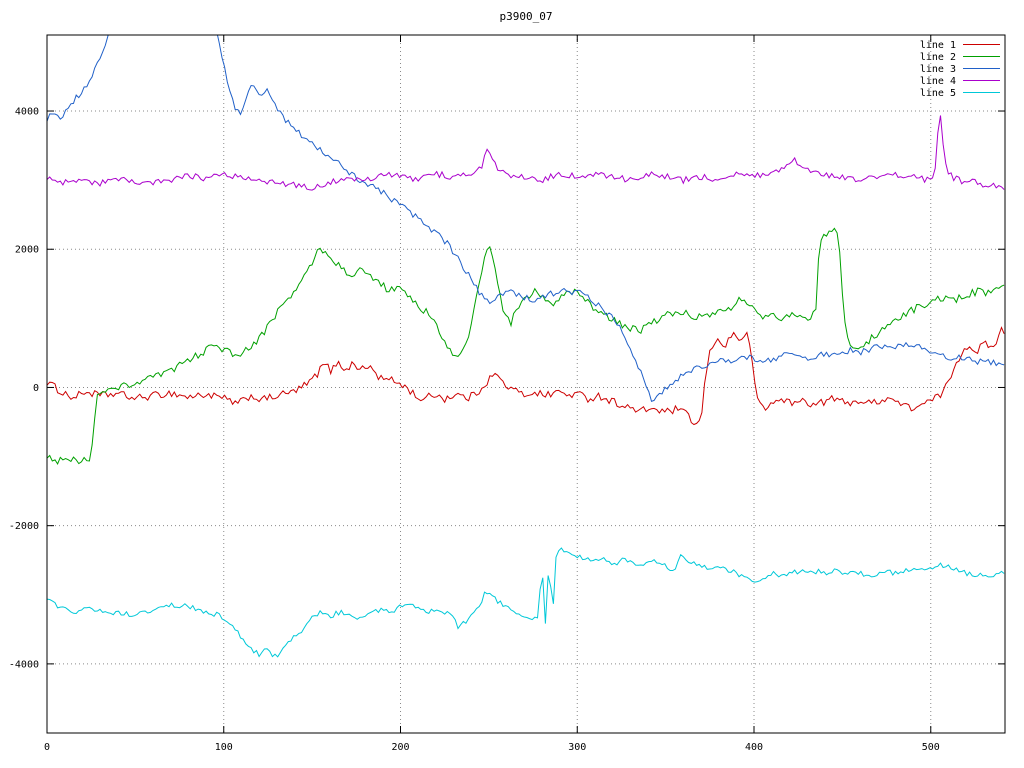  Describe the element at coordinates (931, 747) in the screenshot. I see `x-tick-label: 500` at that location.